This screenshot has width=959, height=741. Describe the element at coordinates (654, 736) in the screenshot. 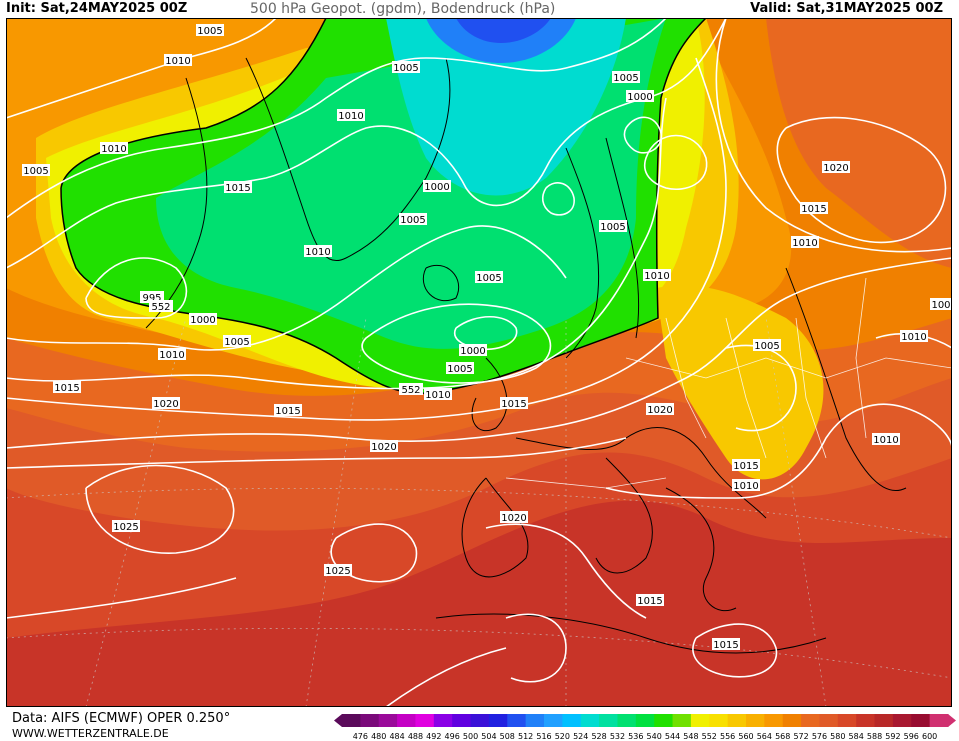

I see `legend-tick-label: 540` at that location.